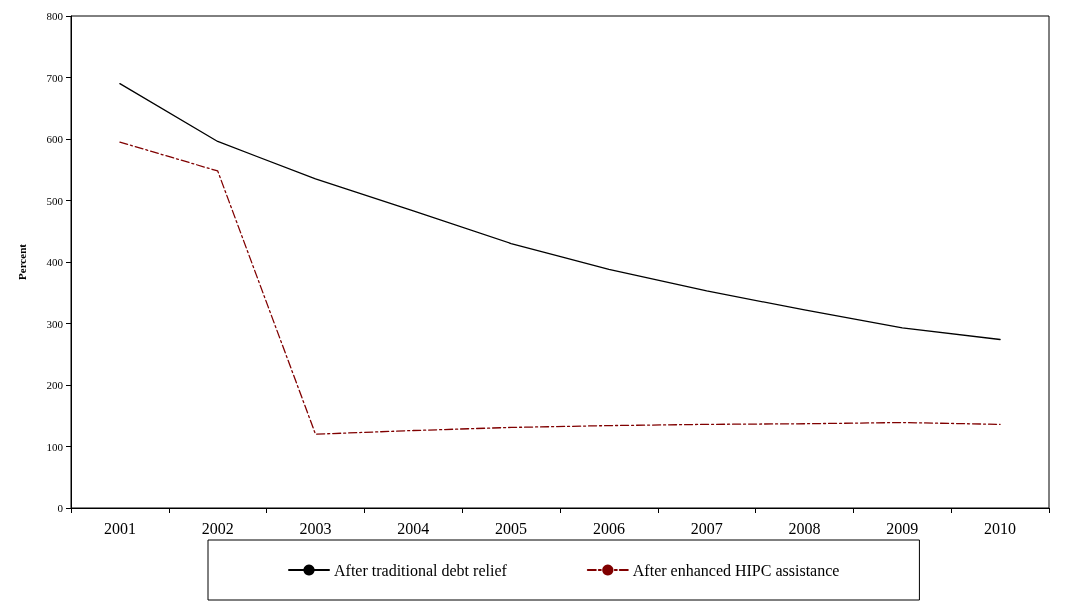  Describe the element at coordinates (706, 528) in the screenshot. I see `x-tick-label: 2007` at that location.